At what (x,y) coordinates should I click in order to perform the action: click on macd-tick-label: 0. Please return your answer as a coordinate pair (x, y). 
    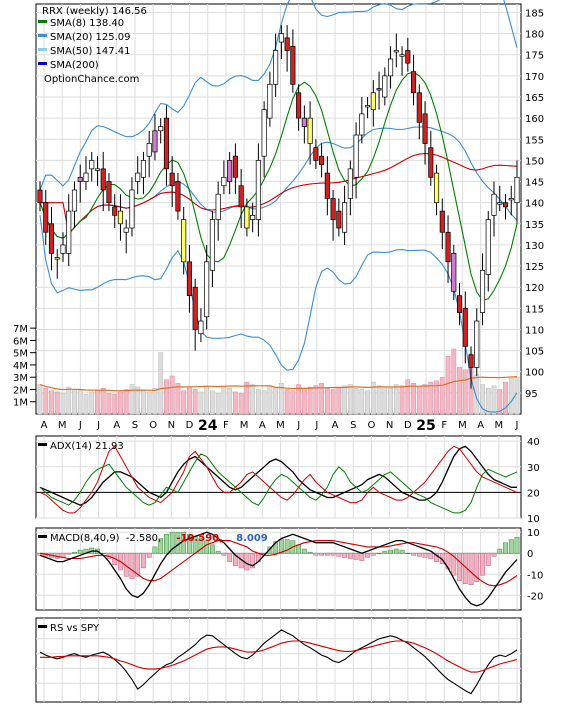
    Looking at the image, I should click on (530, 554).